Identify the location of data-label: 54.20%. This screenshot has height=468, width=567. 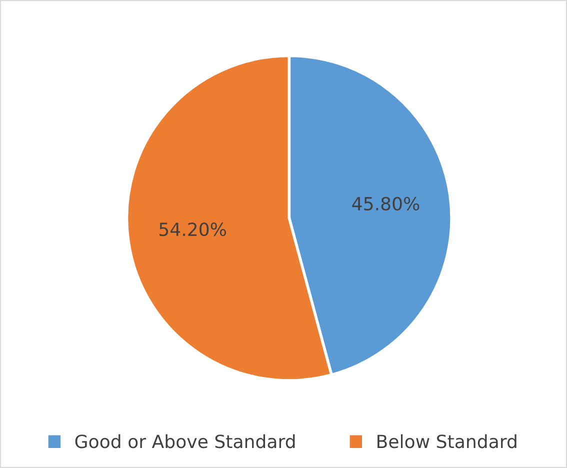
(193, 229).